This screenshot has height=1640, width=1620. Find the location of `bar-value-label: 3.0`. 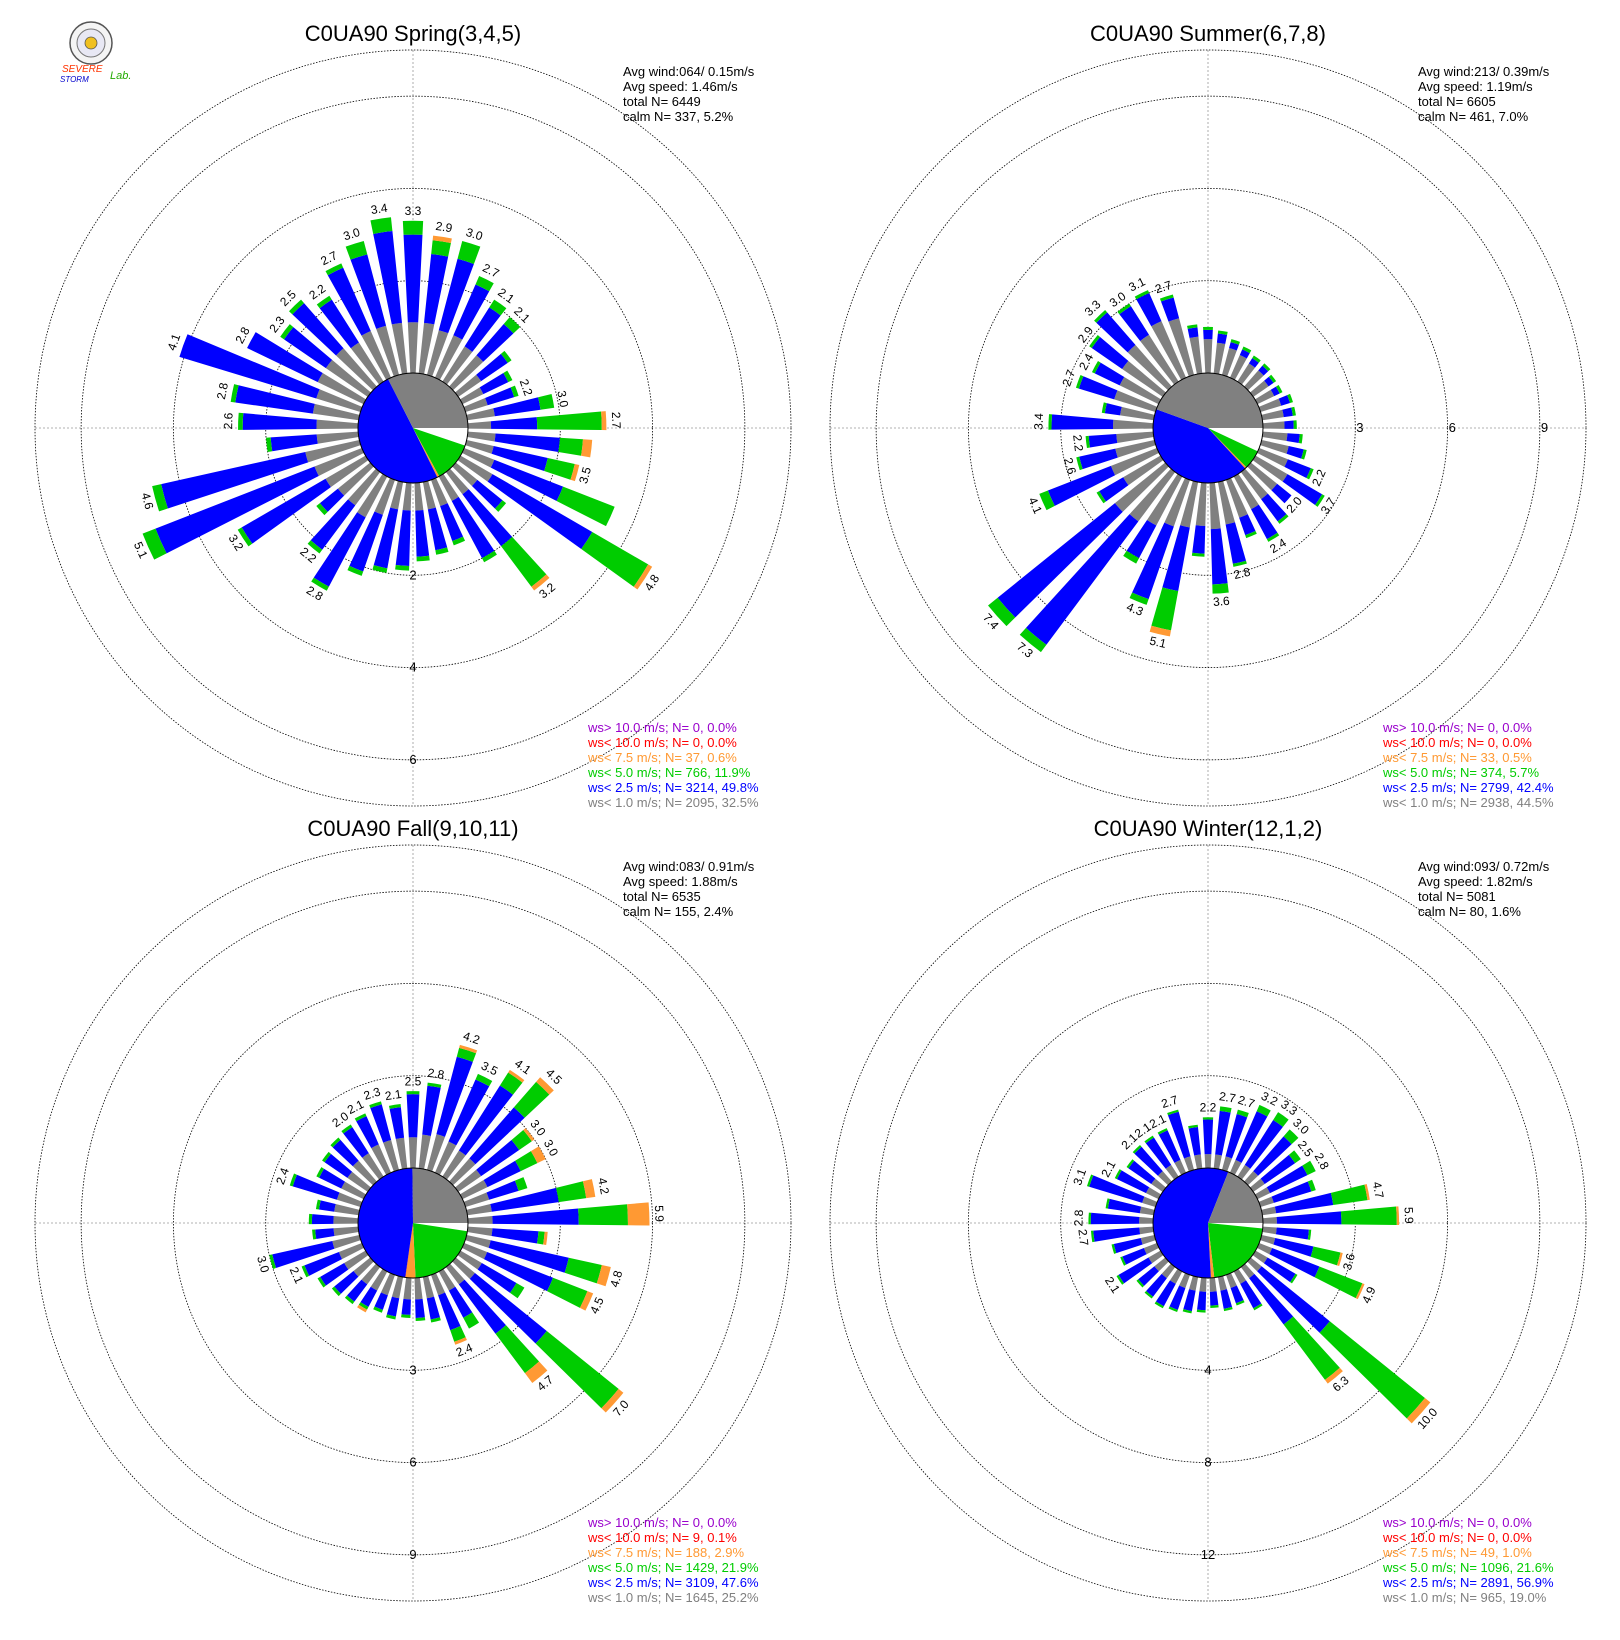

bar-value-label: 3.0 is located at coordinates (562, 398).